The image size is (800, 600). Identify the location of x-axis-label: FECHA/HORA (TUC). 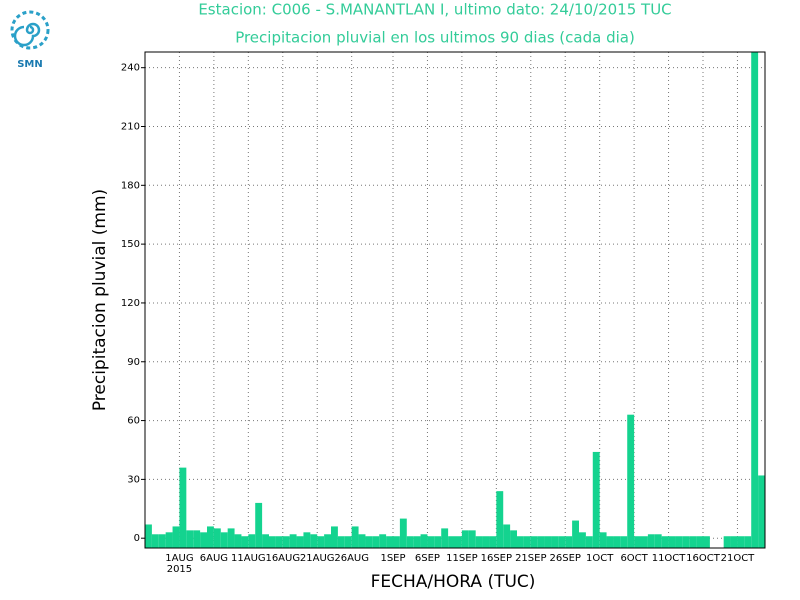
(453, 582).